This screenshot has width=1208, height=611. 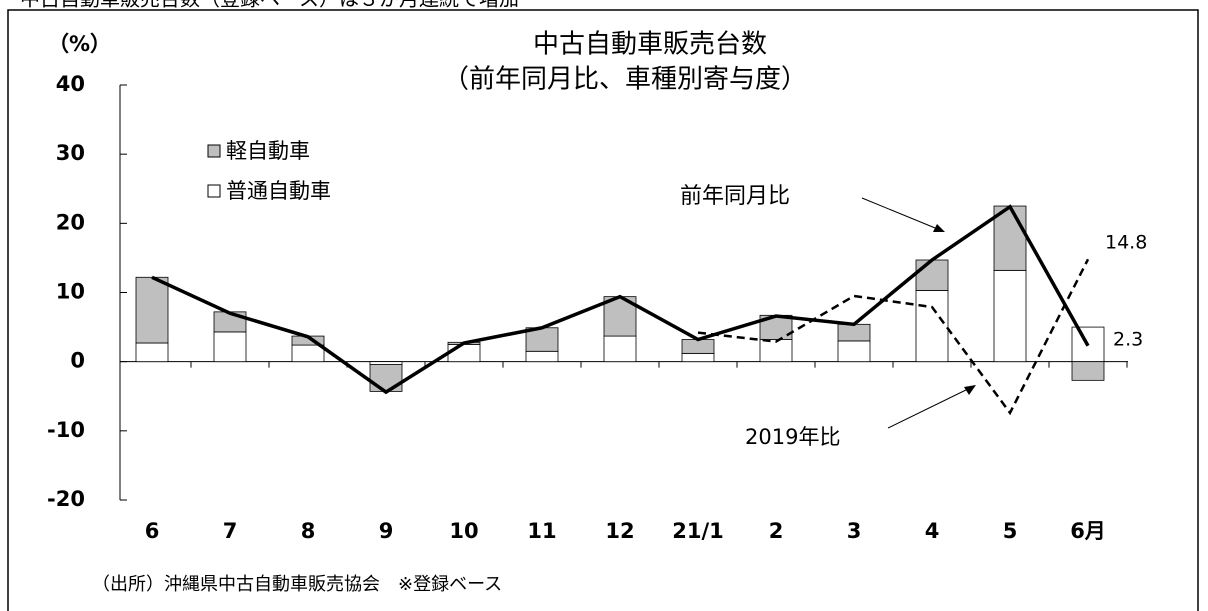 What do you see at coordinates (70, 292) in the screenshot?
I see `y-tick-label: 10` at bounding box center [70, 292].